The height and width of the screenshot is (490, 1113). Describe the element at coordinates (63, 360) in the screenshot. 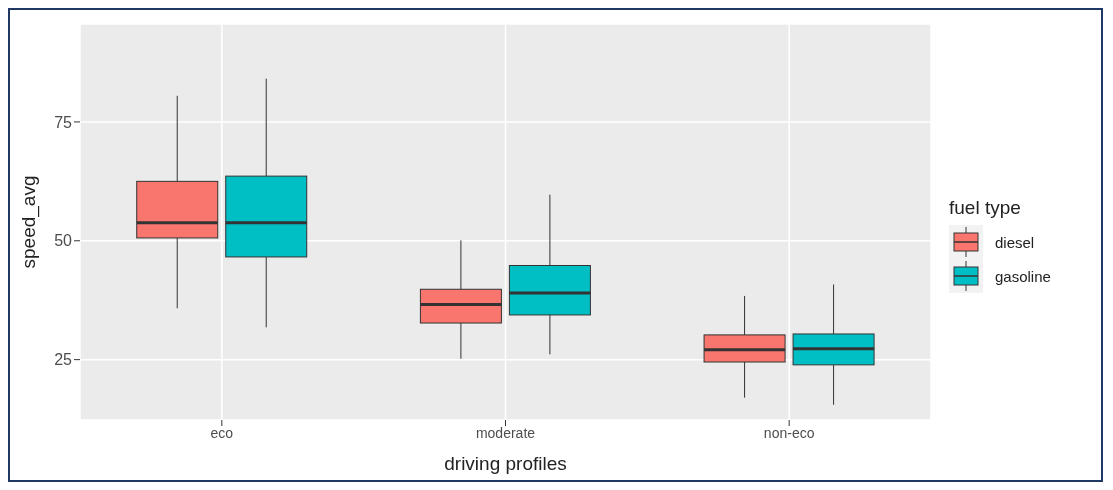

I see `y-tick-label: 25` at that location.